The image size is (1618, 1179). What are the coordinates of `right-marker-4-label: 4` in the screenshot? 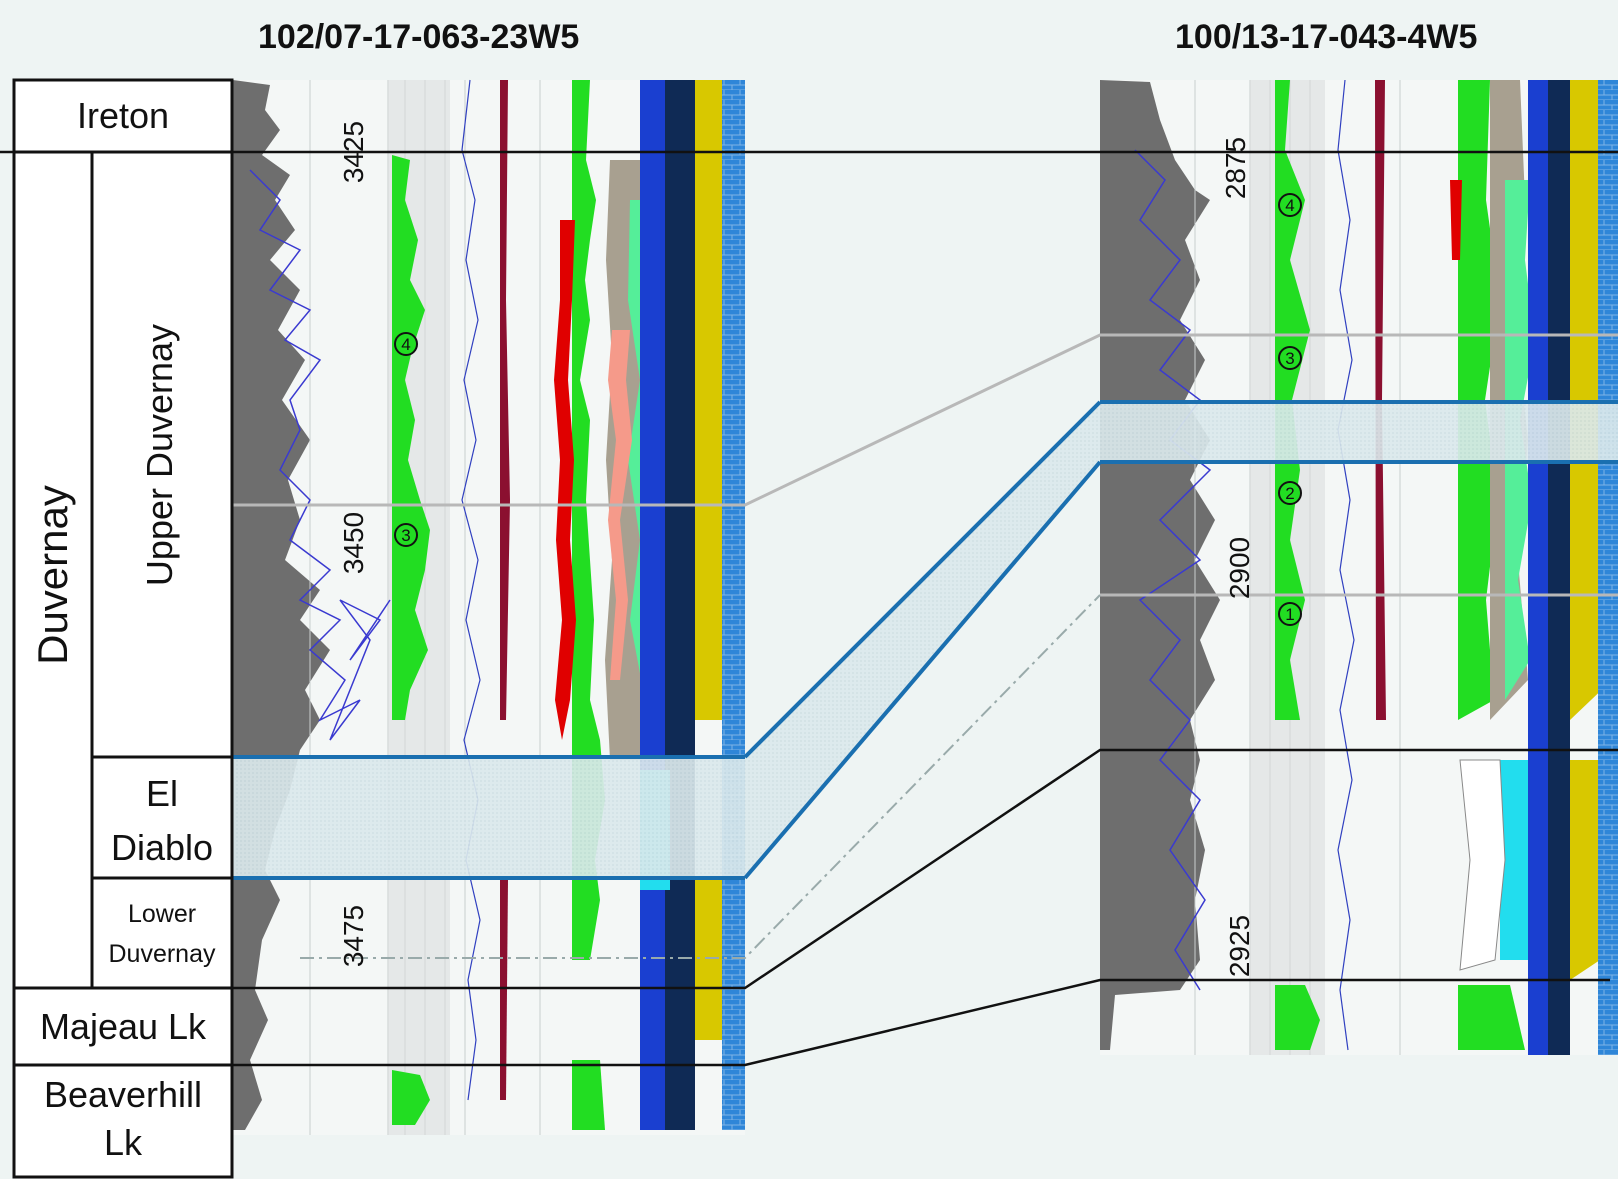 It's located at (1289, 205).